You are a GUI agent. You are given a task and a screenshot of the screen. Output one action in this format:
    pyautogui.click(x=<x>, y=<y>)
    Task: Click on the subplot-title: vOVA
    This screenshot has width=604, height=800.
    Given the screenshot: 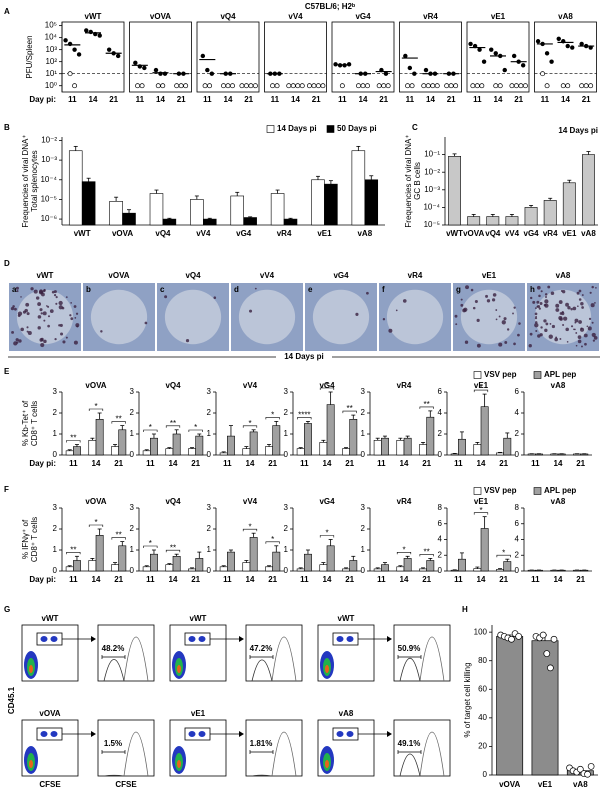 What is the action you would take?
    pyautogui.click(x=160, y=16)
    